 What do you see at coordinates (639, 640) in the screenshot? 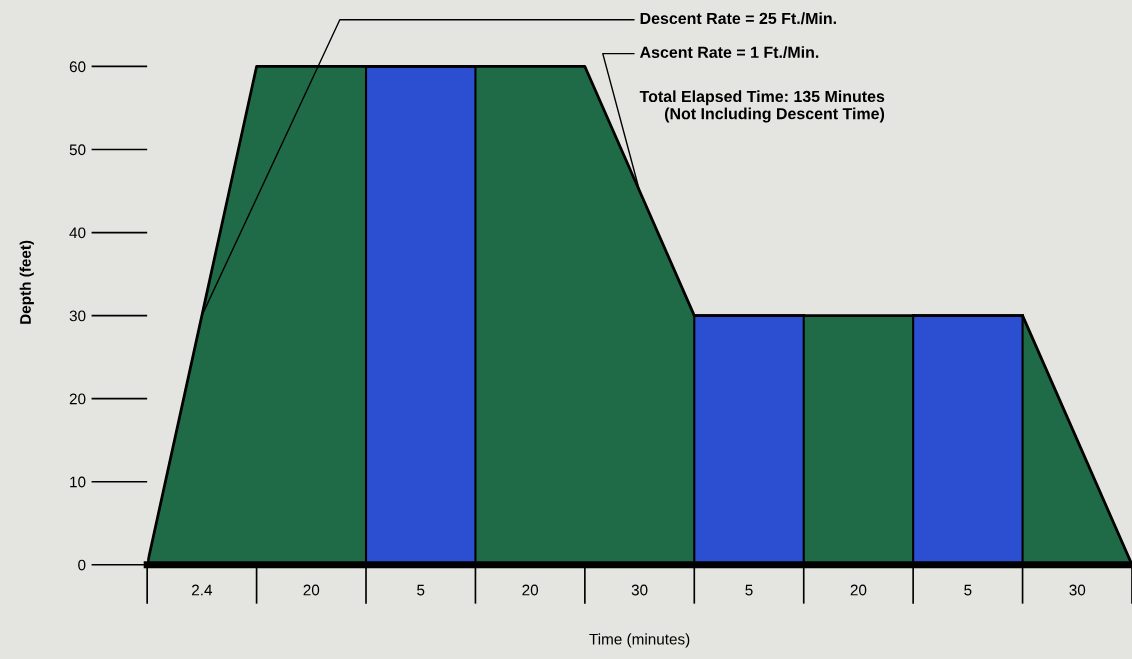
I see `x-axis-title: Time (minutes)` at bounding box center [639, 640].